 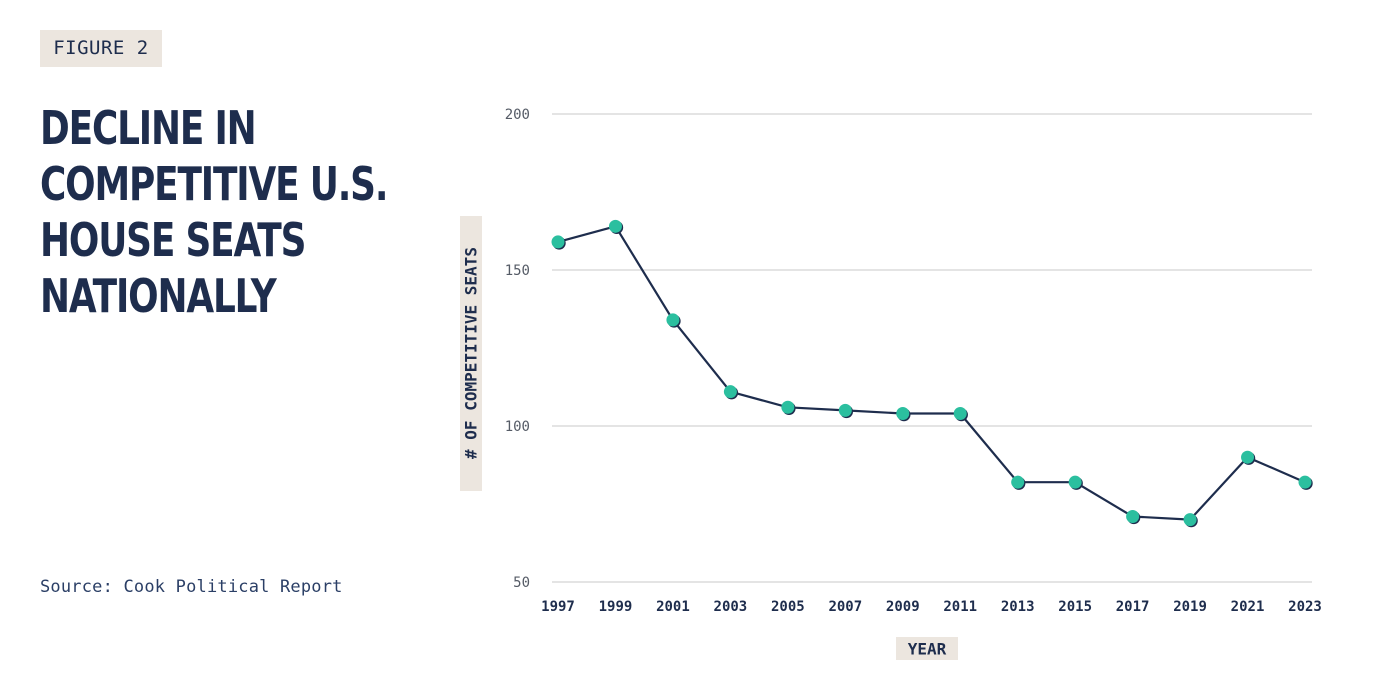 What do you see at coordinates (1305, 607) in the screenshot?
I see `x-tick-label: 2023` at bounding box center [1305, 607].